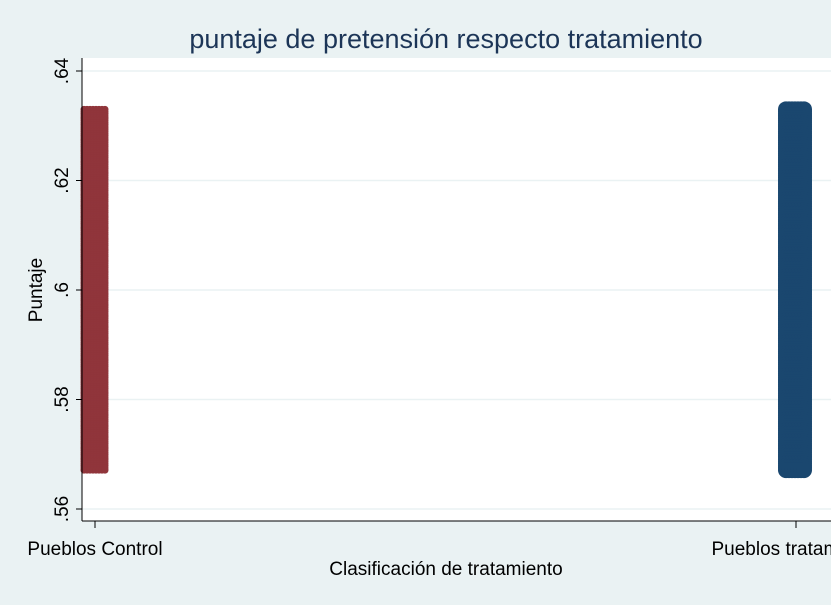 Image resolution: width=831 pixels, height=605 pixels. I want to click on y-ticks: .56 .58 .6 .62 .64, so click(67, 289).